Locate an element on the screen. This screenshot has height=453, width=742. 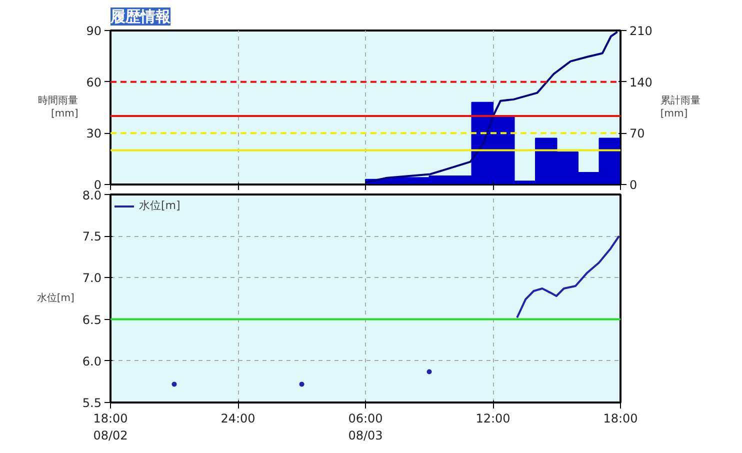
y-tick-label: 30 is located at coordinates (94, 133).